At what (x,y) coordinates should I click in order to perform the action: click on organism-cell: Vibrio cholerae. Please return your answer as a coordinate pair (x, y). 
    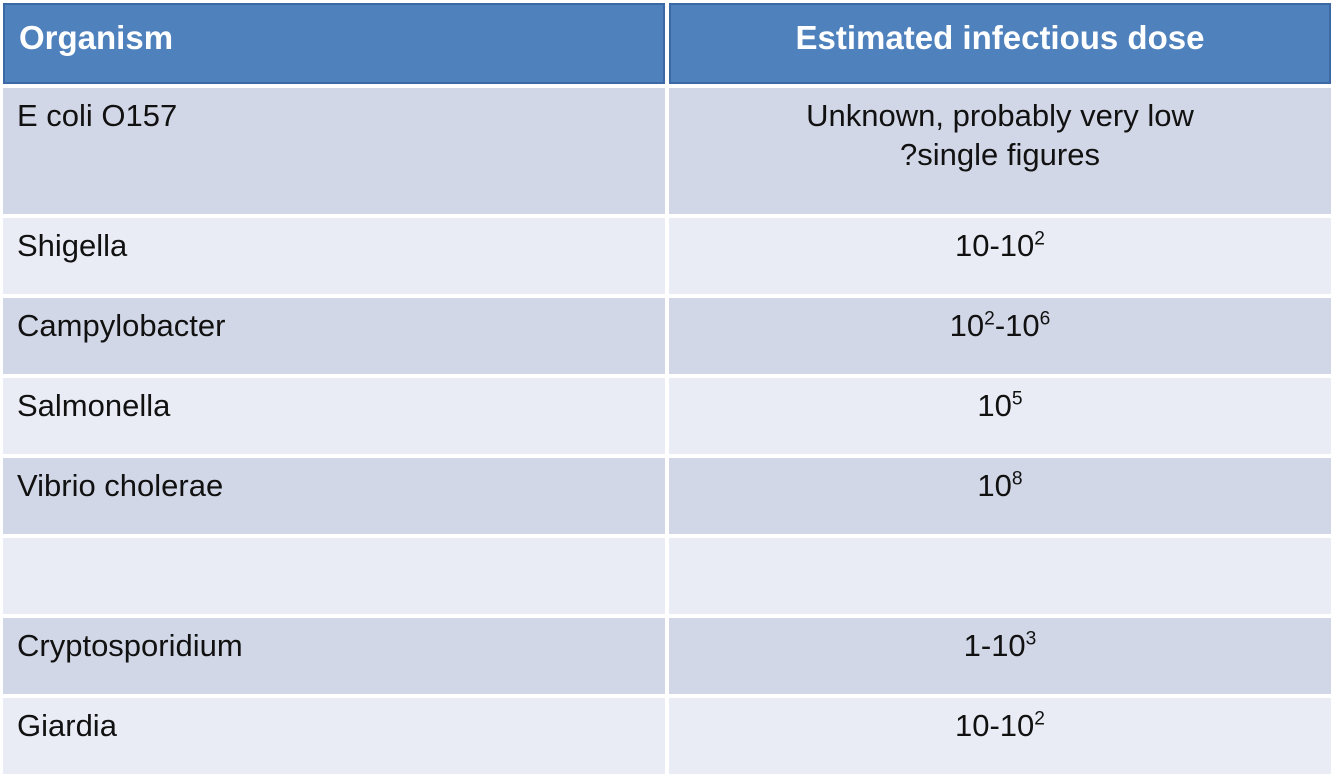
    Looking at the image, I should click on (334, 496).